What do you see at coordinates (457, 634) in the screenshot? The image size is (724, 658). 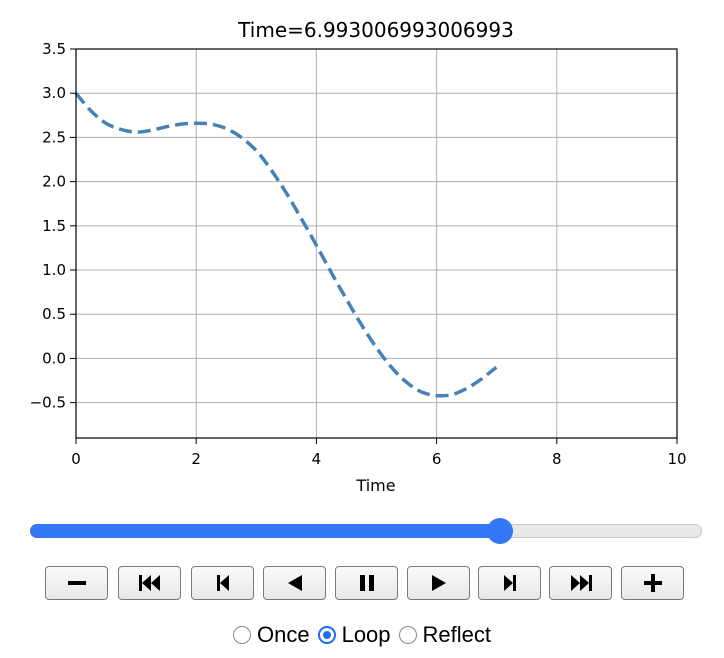 I see `reflect-label: Reflect` at bounding box center [457, 634].